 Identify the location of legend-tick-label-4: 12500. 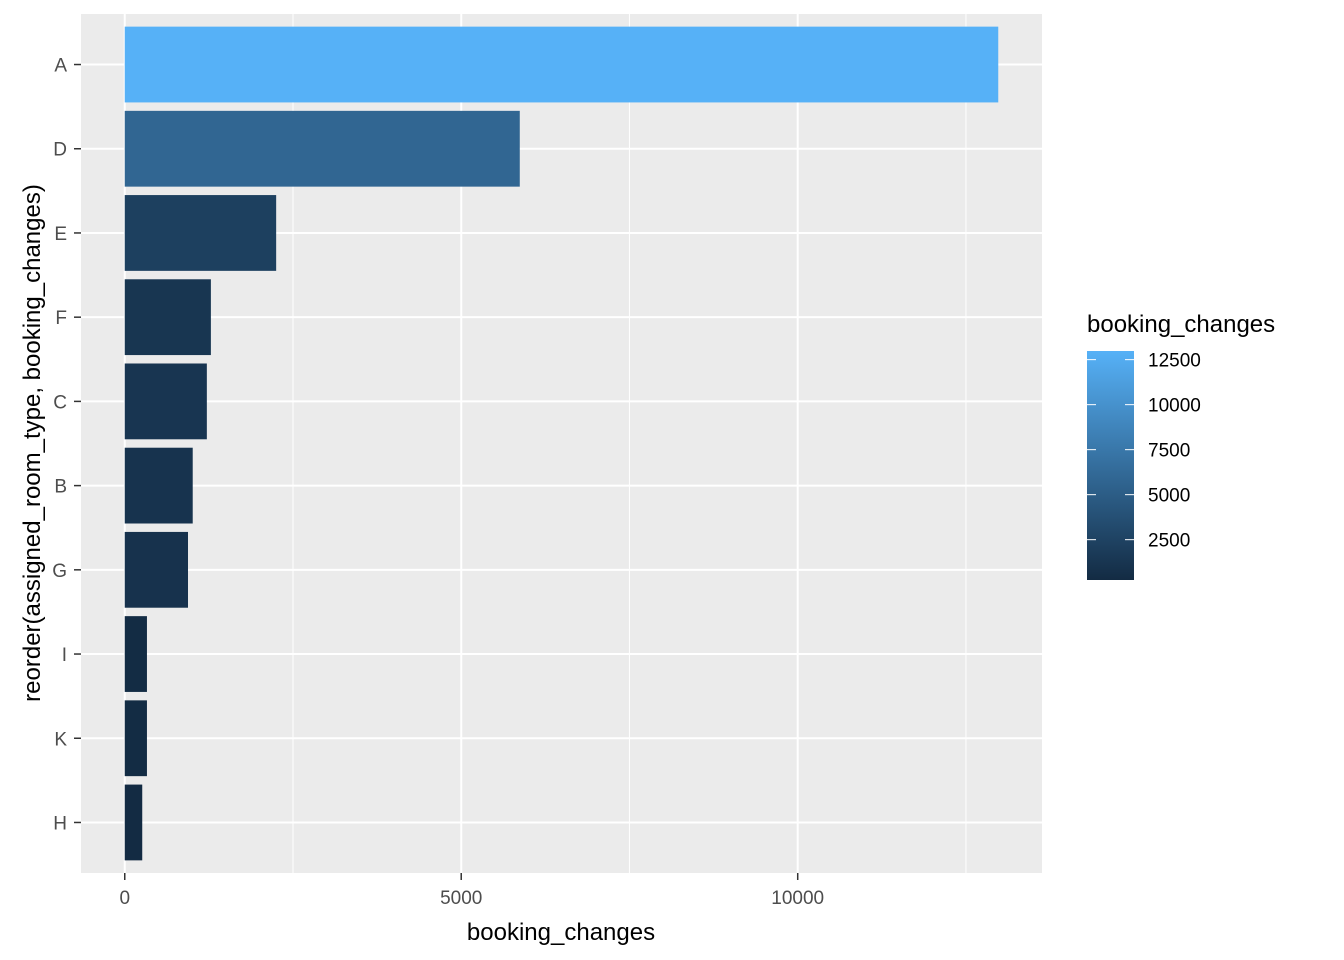
(1174, 361).